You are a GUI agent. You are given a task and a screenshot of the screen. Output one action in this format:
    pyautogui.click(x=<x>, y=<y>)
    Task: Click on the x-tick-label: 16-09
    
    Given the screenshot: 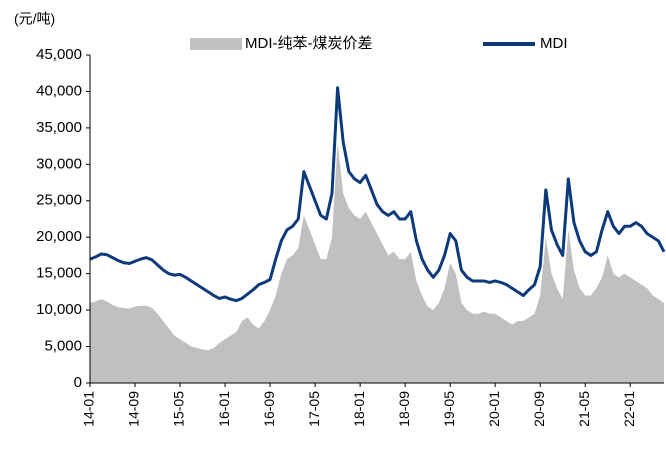 What is the action you would take?
    pyautogui.click(x=269, y=409)
    